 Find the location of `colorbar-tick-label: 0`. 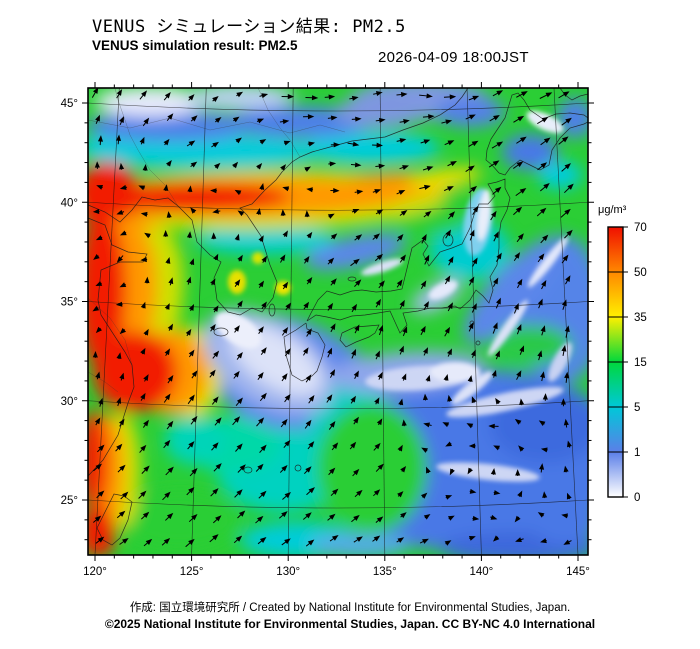

colorbar-tick-label: 0 is located at coordinates (637, 498).